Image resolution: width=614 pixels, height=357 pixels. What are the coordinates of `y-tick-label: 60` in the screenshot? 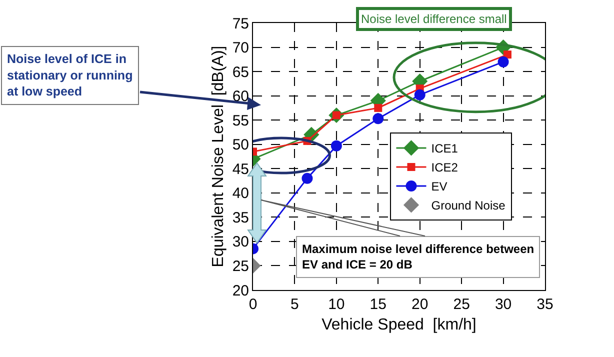 It's located at (240, 97).